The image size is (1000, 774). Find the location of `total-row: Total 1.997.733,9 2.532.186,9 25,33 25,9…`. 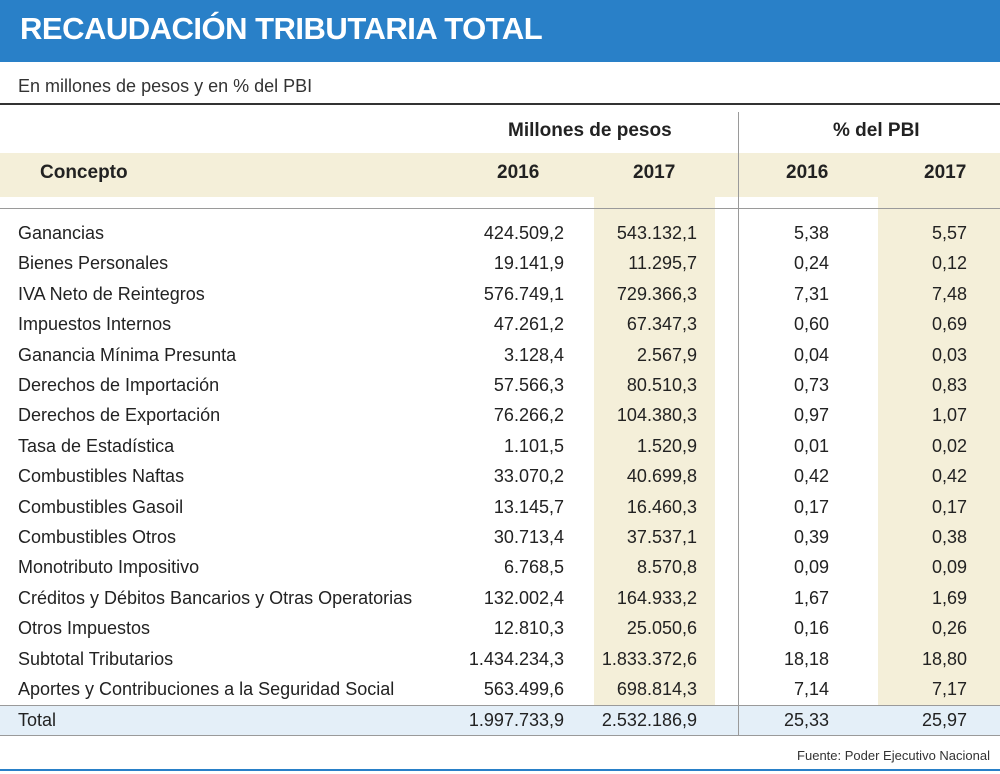

total-row: Total 1.997.733,9 2.532.186,9 25,33 25,9… is located at coordinates (500, 721).